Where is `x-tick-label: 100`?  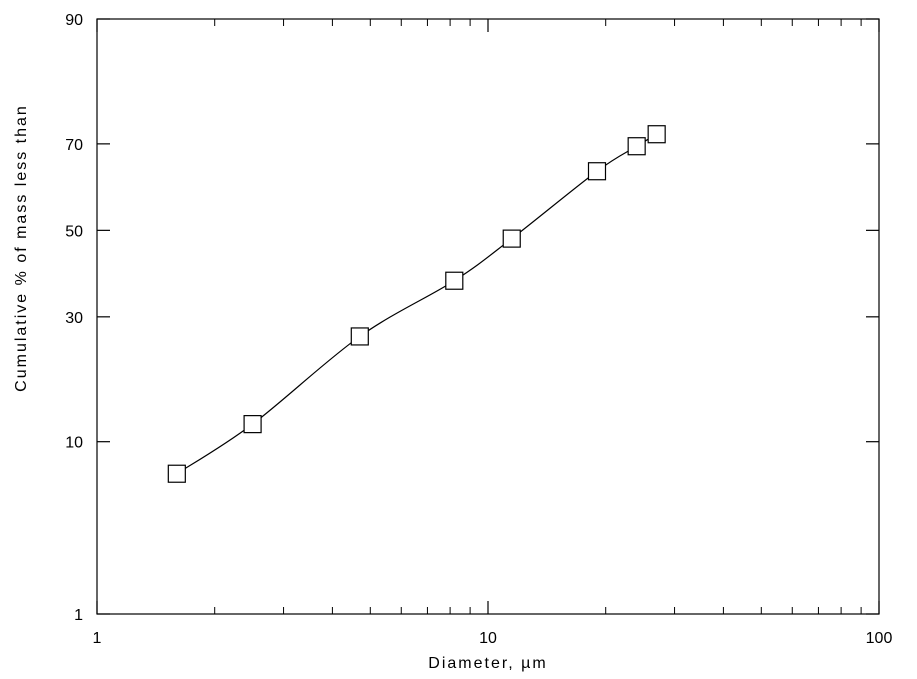 x-tick-label: 100 is located at coordinates (879, 638).